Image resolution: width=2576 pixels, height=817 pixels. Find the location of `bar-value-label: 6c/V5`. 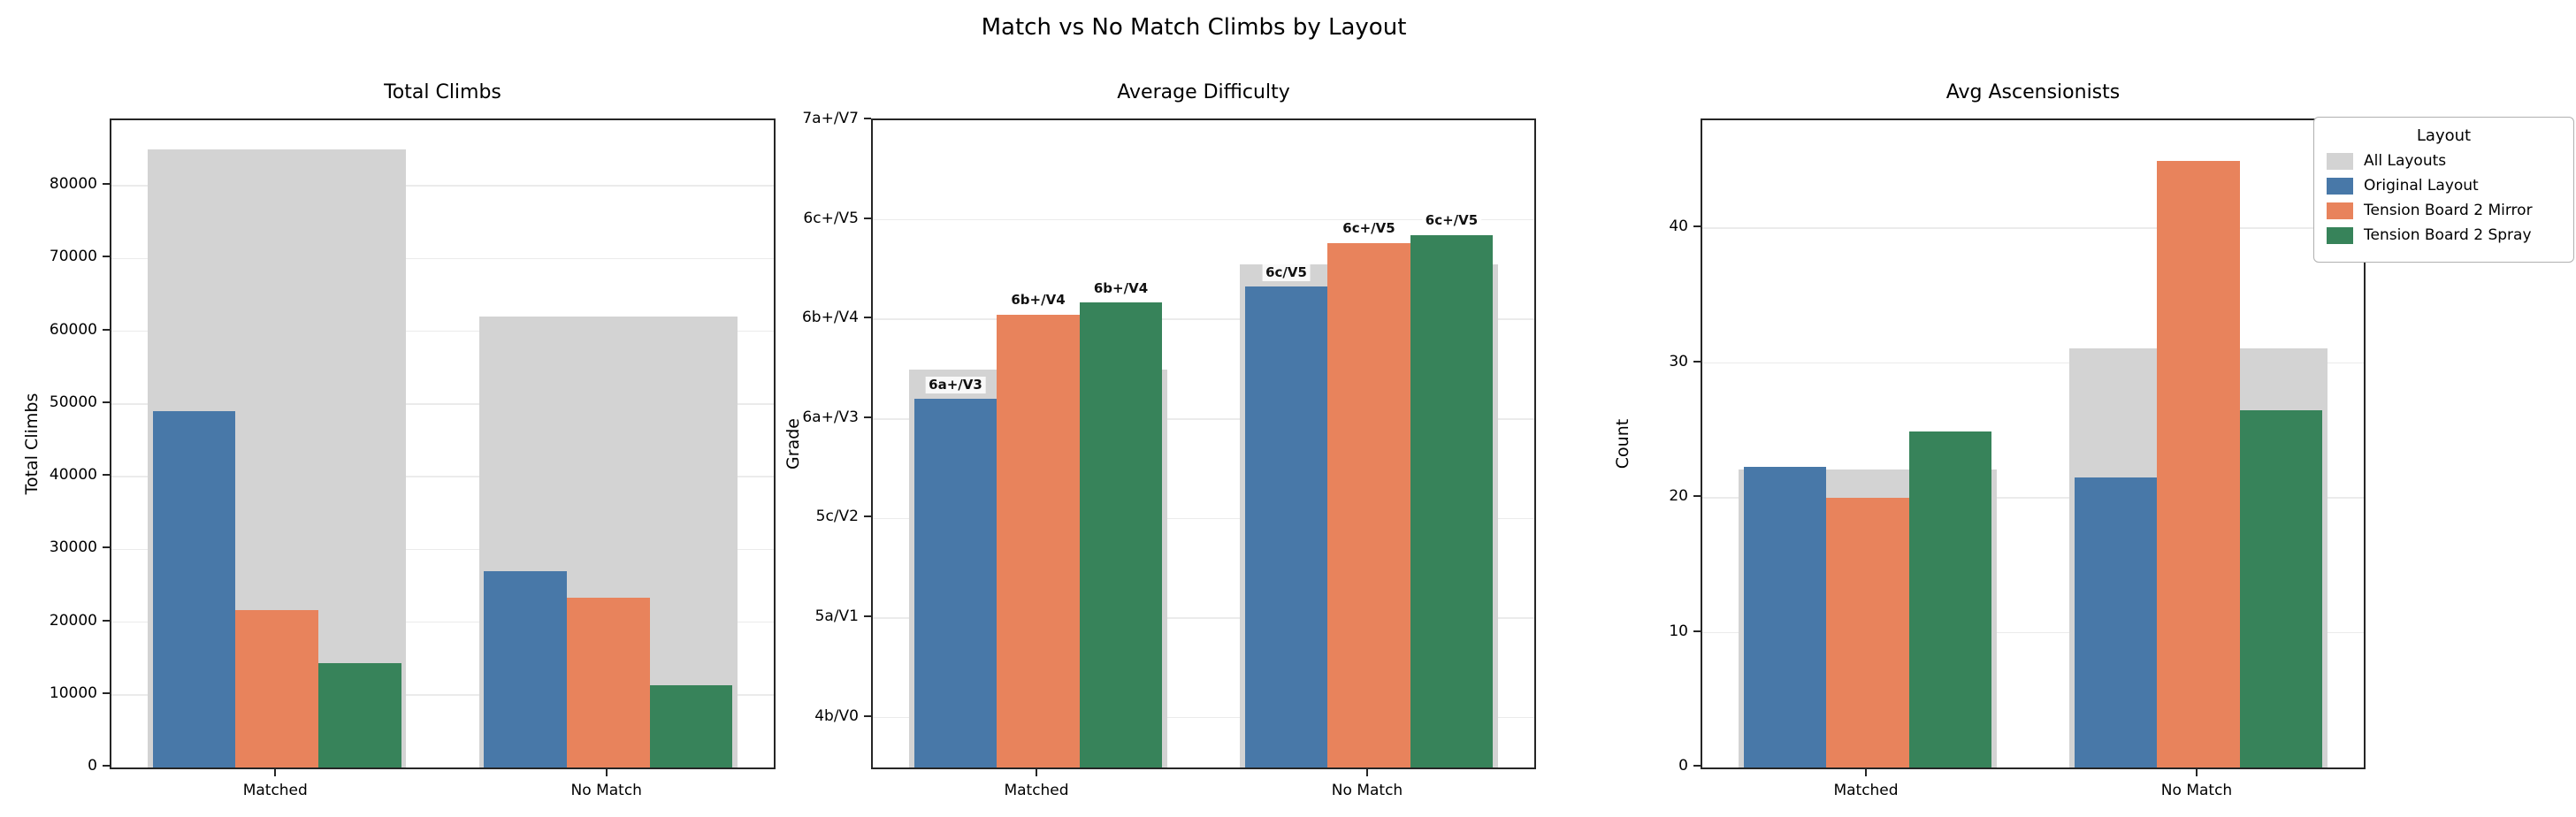

bar-value-label: 6c/V5 is located at coordinates (1287, 272).